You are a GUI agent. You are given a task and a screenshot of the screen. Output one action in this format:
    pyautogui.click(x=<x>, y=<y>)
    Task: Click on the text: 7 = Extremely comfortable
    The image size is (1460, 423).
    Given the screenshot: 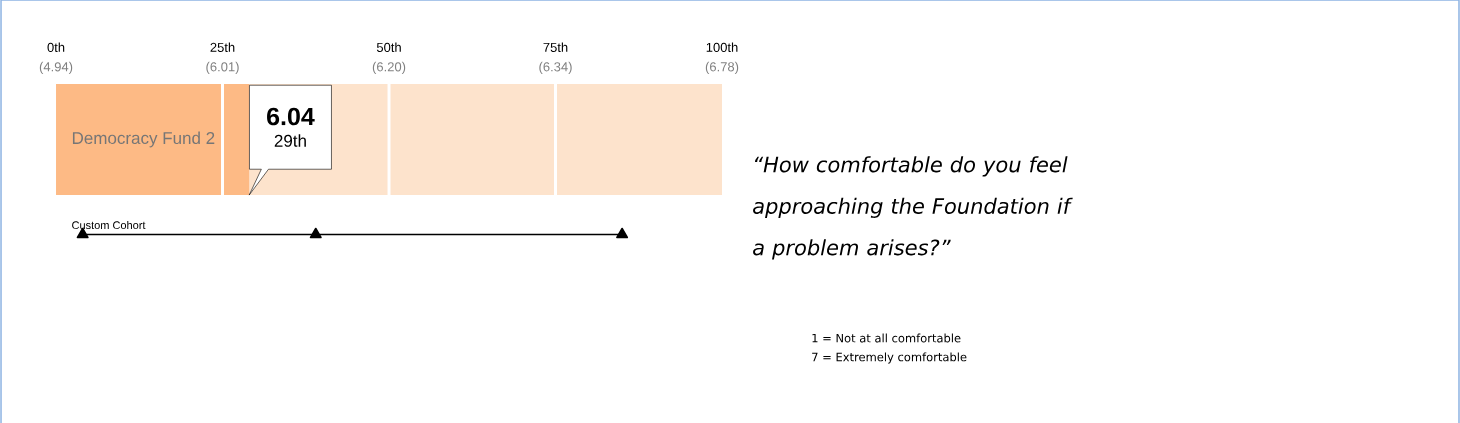 What is the action you would take?
    pyautogui.click(x=889, y=358)
    